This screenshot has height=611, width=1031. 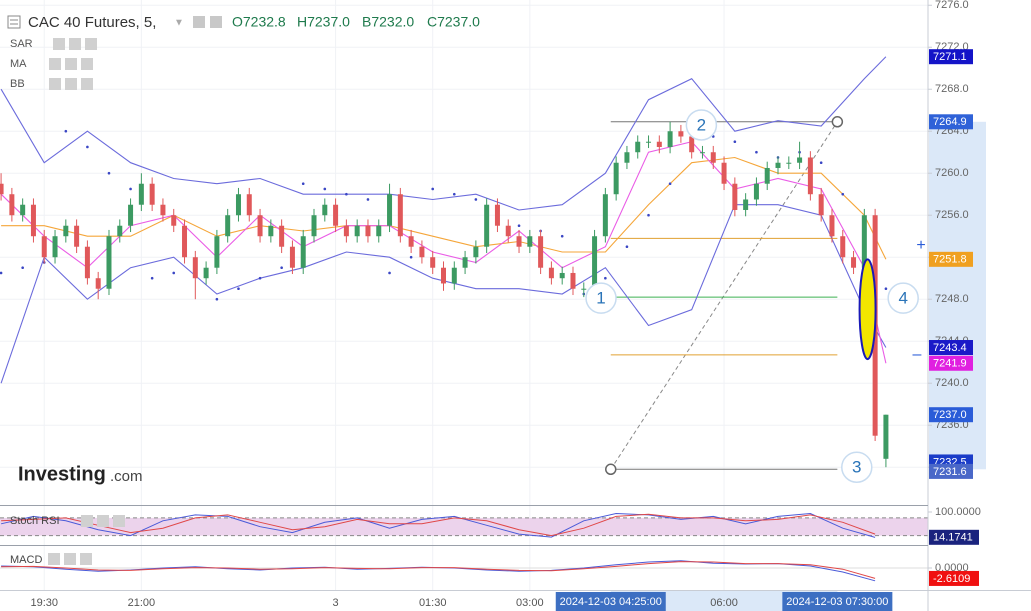 What do you see at coordinates (453, 22) in the screenshot?
I see `ohlc-close: C7237.0` at bounding box center [453, 22].